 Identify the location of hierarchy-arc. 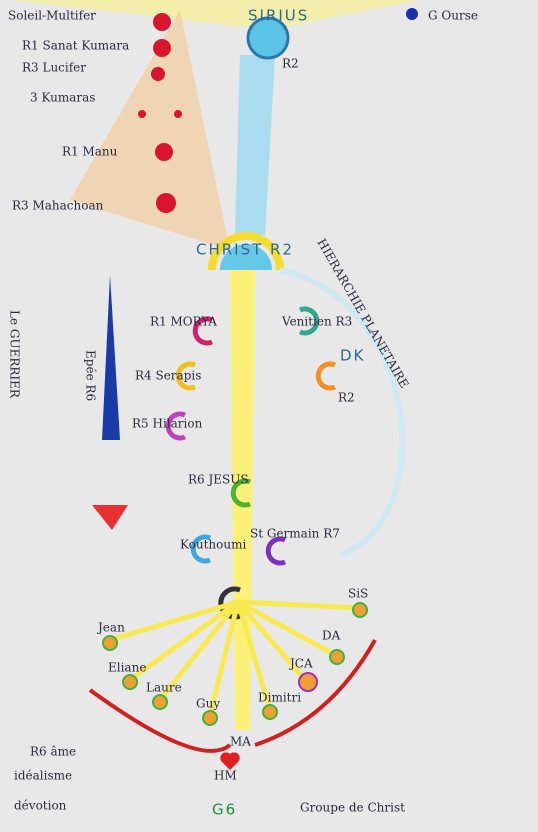
(342, 412).